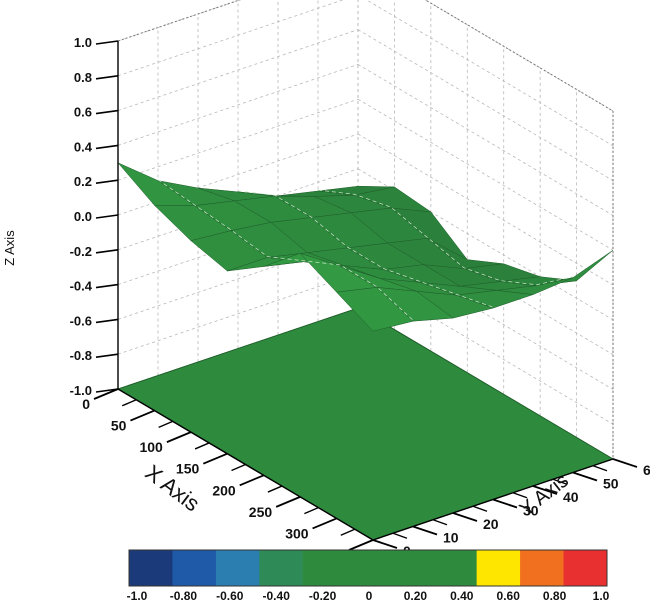  I want to click on colorbar-tick-label: 0.40, so click(462, 596).